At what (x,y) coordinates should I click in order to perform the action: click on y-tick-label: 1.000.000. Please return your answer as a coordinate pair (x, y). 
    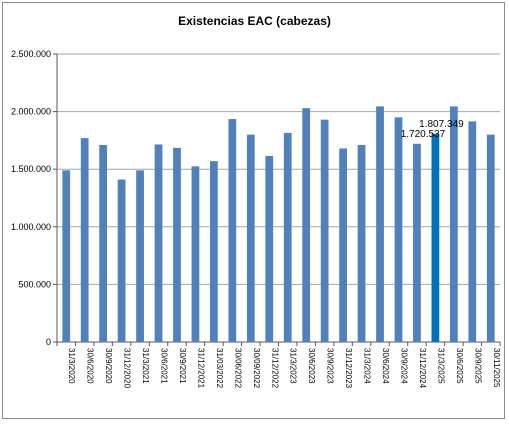
    Looking at the image, I should click on (31, 227).